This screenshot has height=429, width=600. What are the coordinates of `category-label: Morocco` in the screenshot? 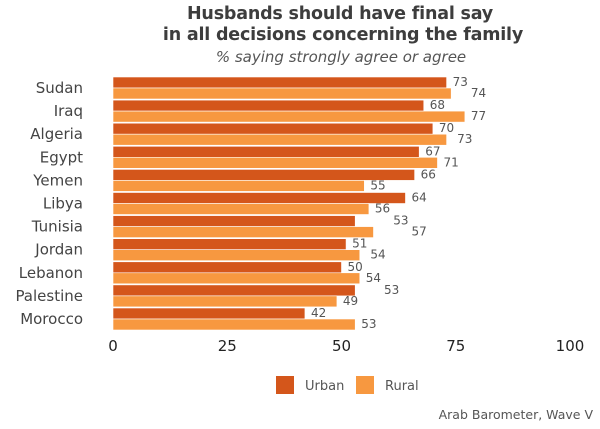 It's located at (51, 319).